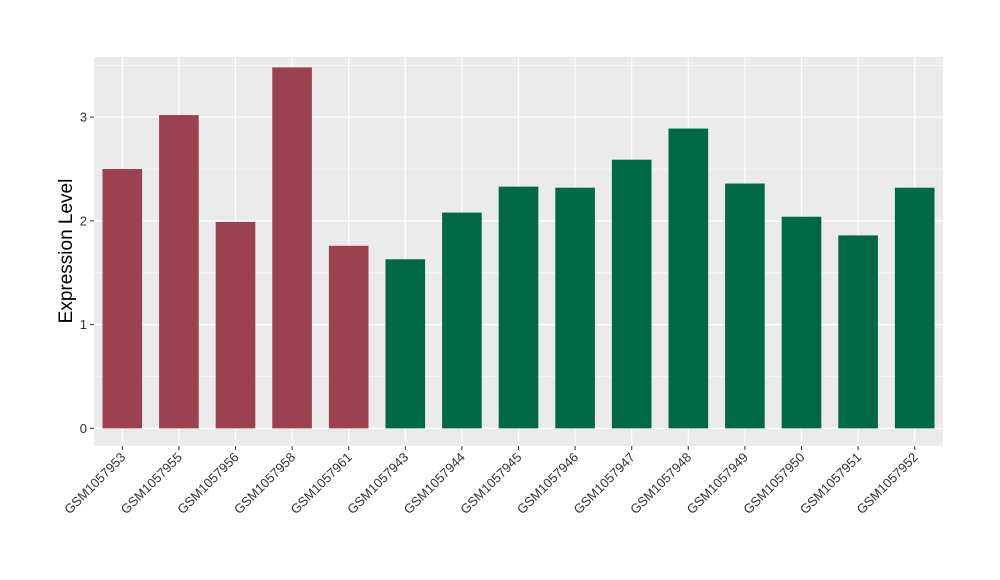 The width and height of the screenshot is (1000, 580). I want to click on bar-GSM1057961, so click(348, 337).